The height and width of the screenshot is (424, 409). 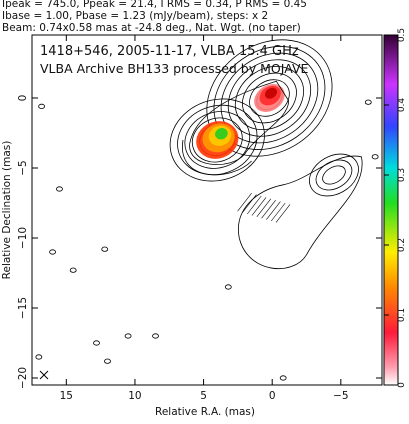 I want to click on y-tick-label: −5, so click(x=23, y=167).